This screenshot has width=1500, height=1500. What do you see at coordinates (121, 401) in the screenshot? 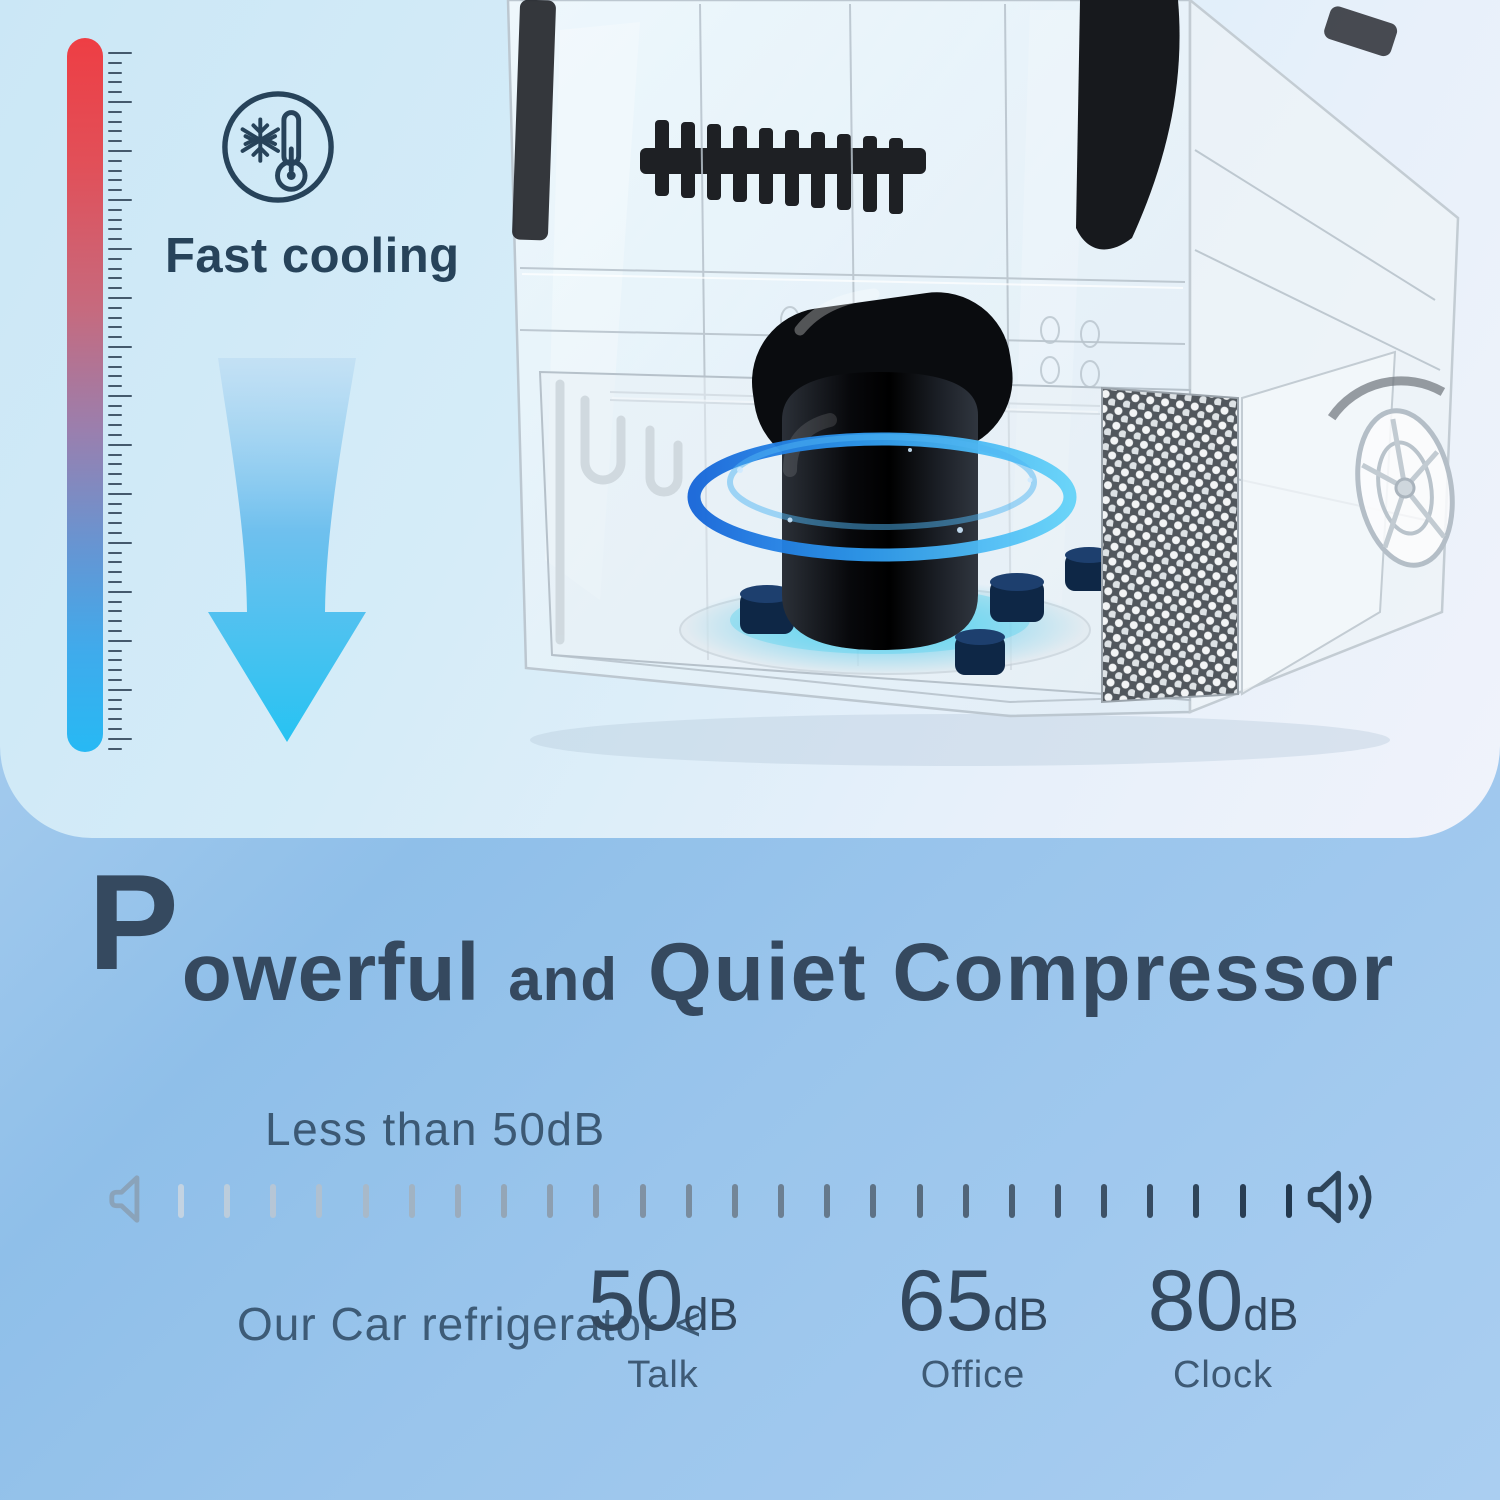
I see `temperature-ticks` at bounding box center [121, 401].